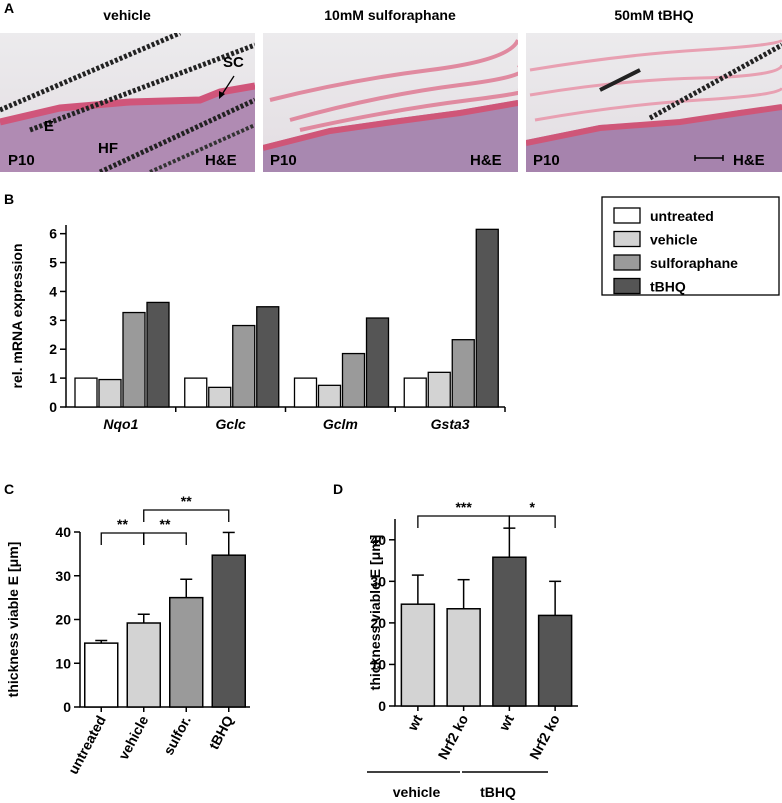 Image resolution: width=782 pixels, height=803 pixels. Describe the element at coordinates (53, 234) in the screenshot. I see `y-tick-label: 6` at that location.